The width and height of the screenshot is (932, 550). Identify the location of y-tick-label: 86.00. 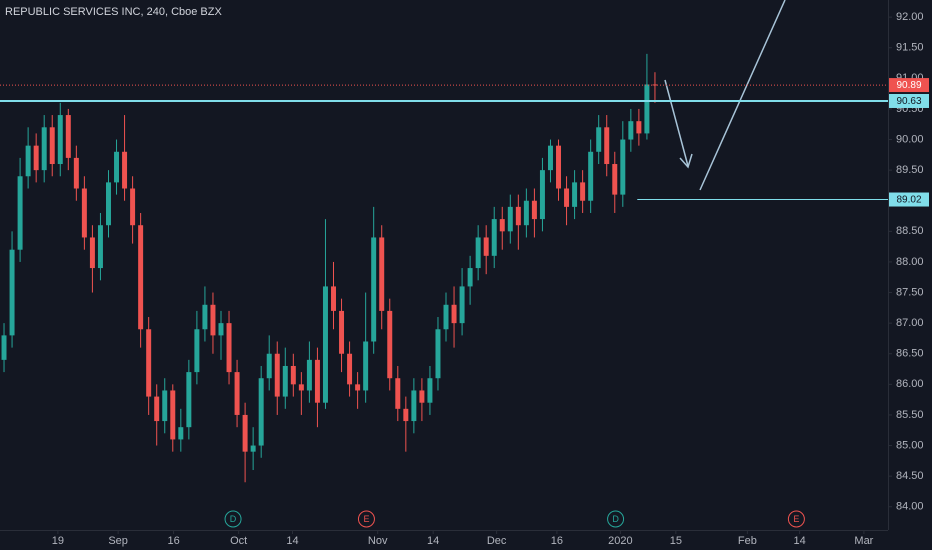
(910, 384).